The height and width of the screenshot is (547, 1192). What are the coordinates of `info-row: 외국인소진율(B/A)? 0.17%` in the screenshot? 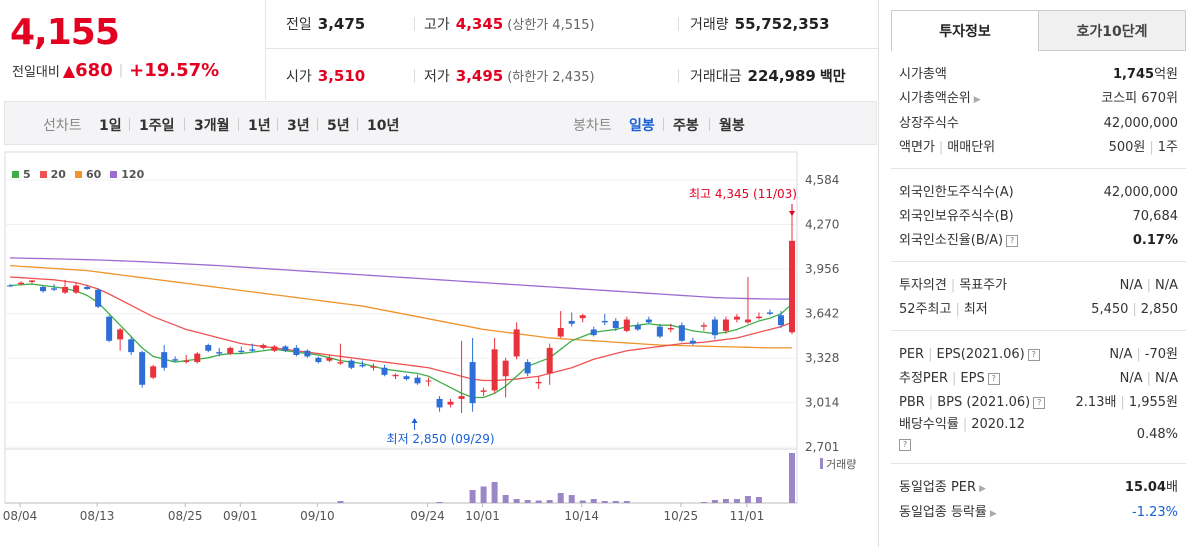 It's located at (1038, 241).